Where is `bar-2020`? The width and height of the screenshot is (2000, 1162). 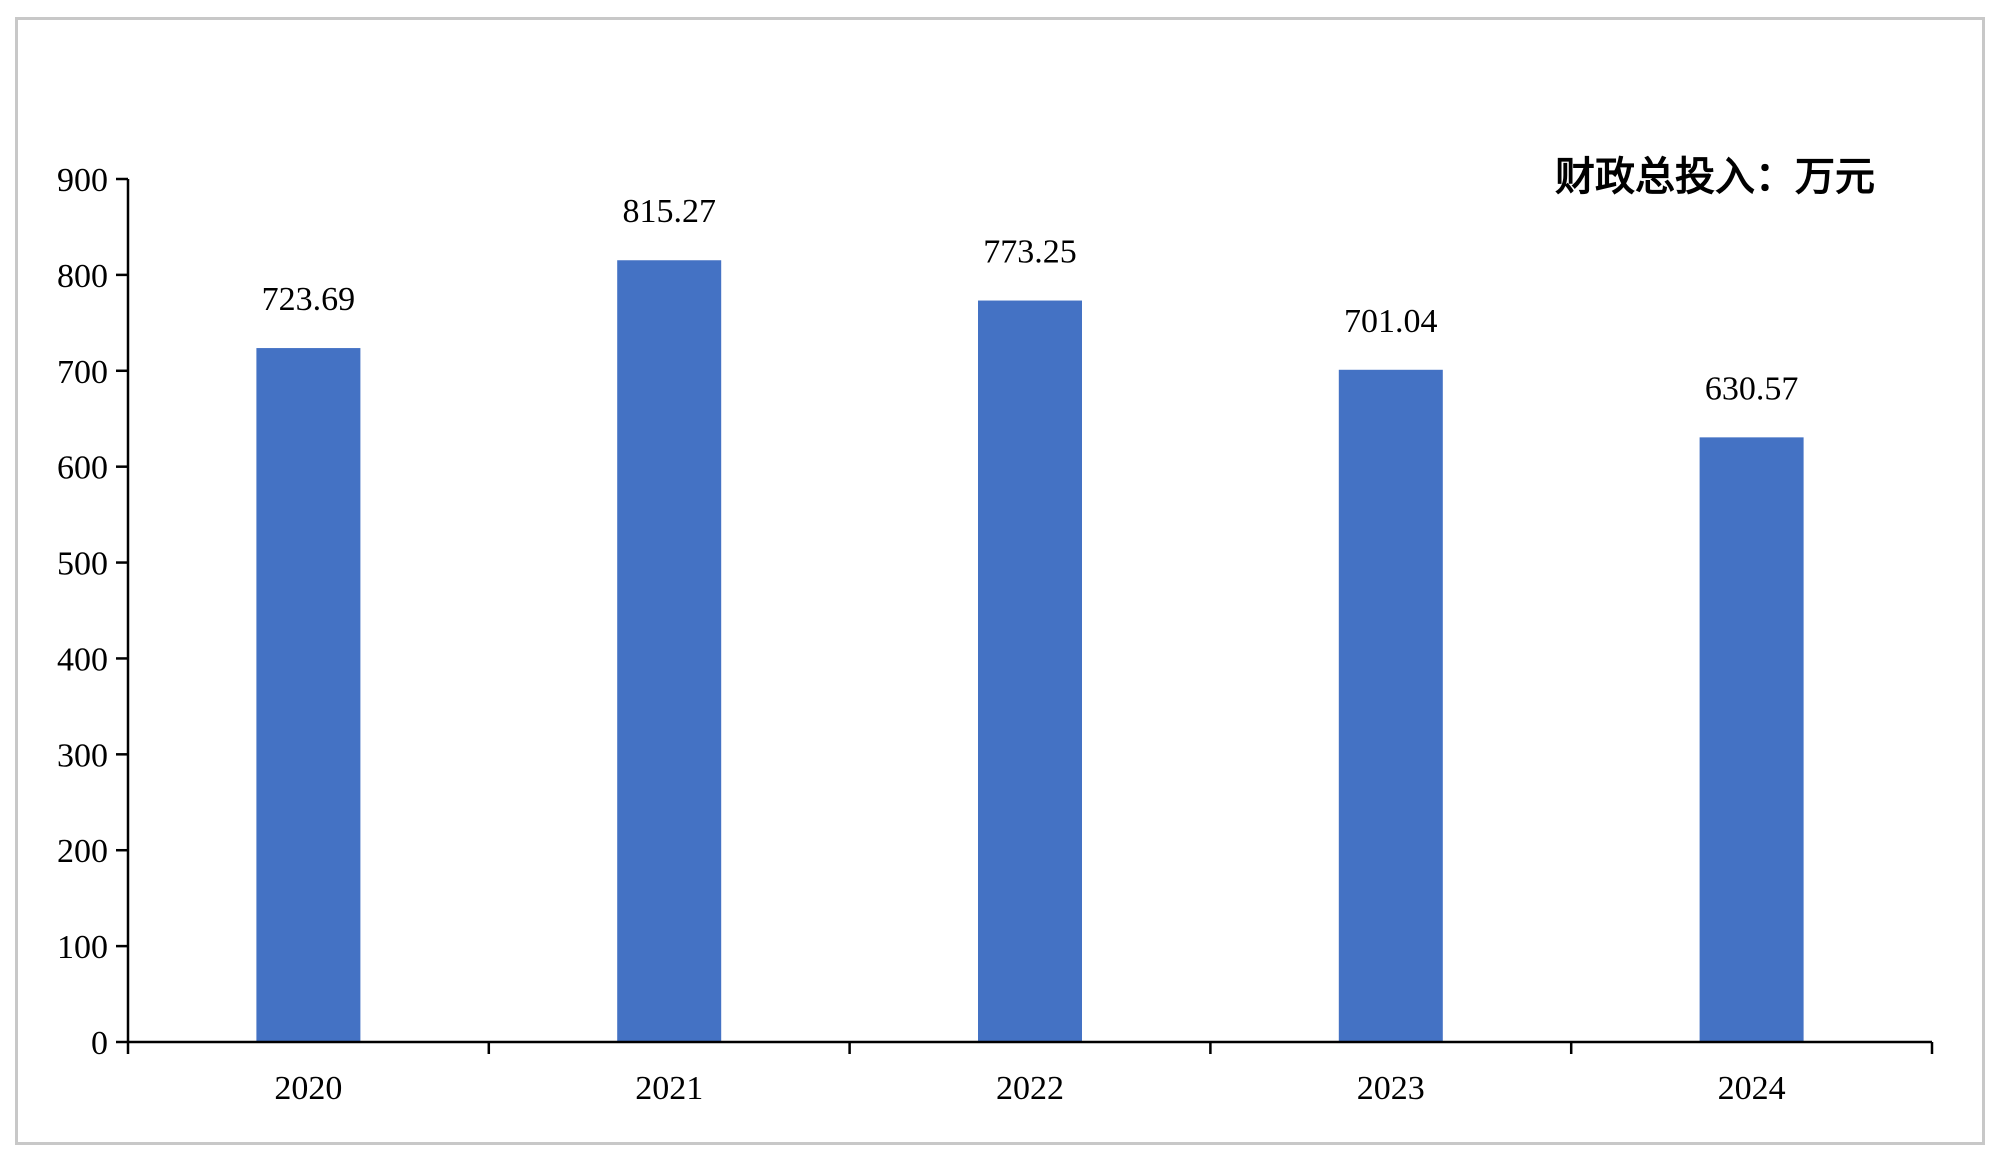
bar-2020 is located at coordinates (308, 695).